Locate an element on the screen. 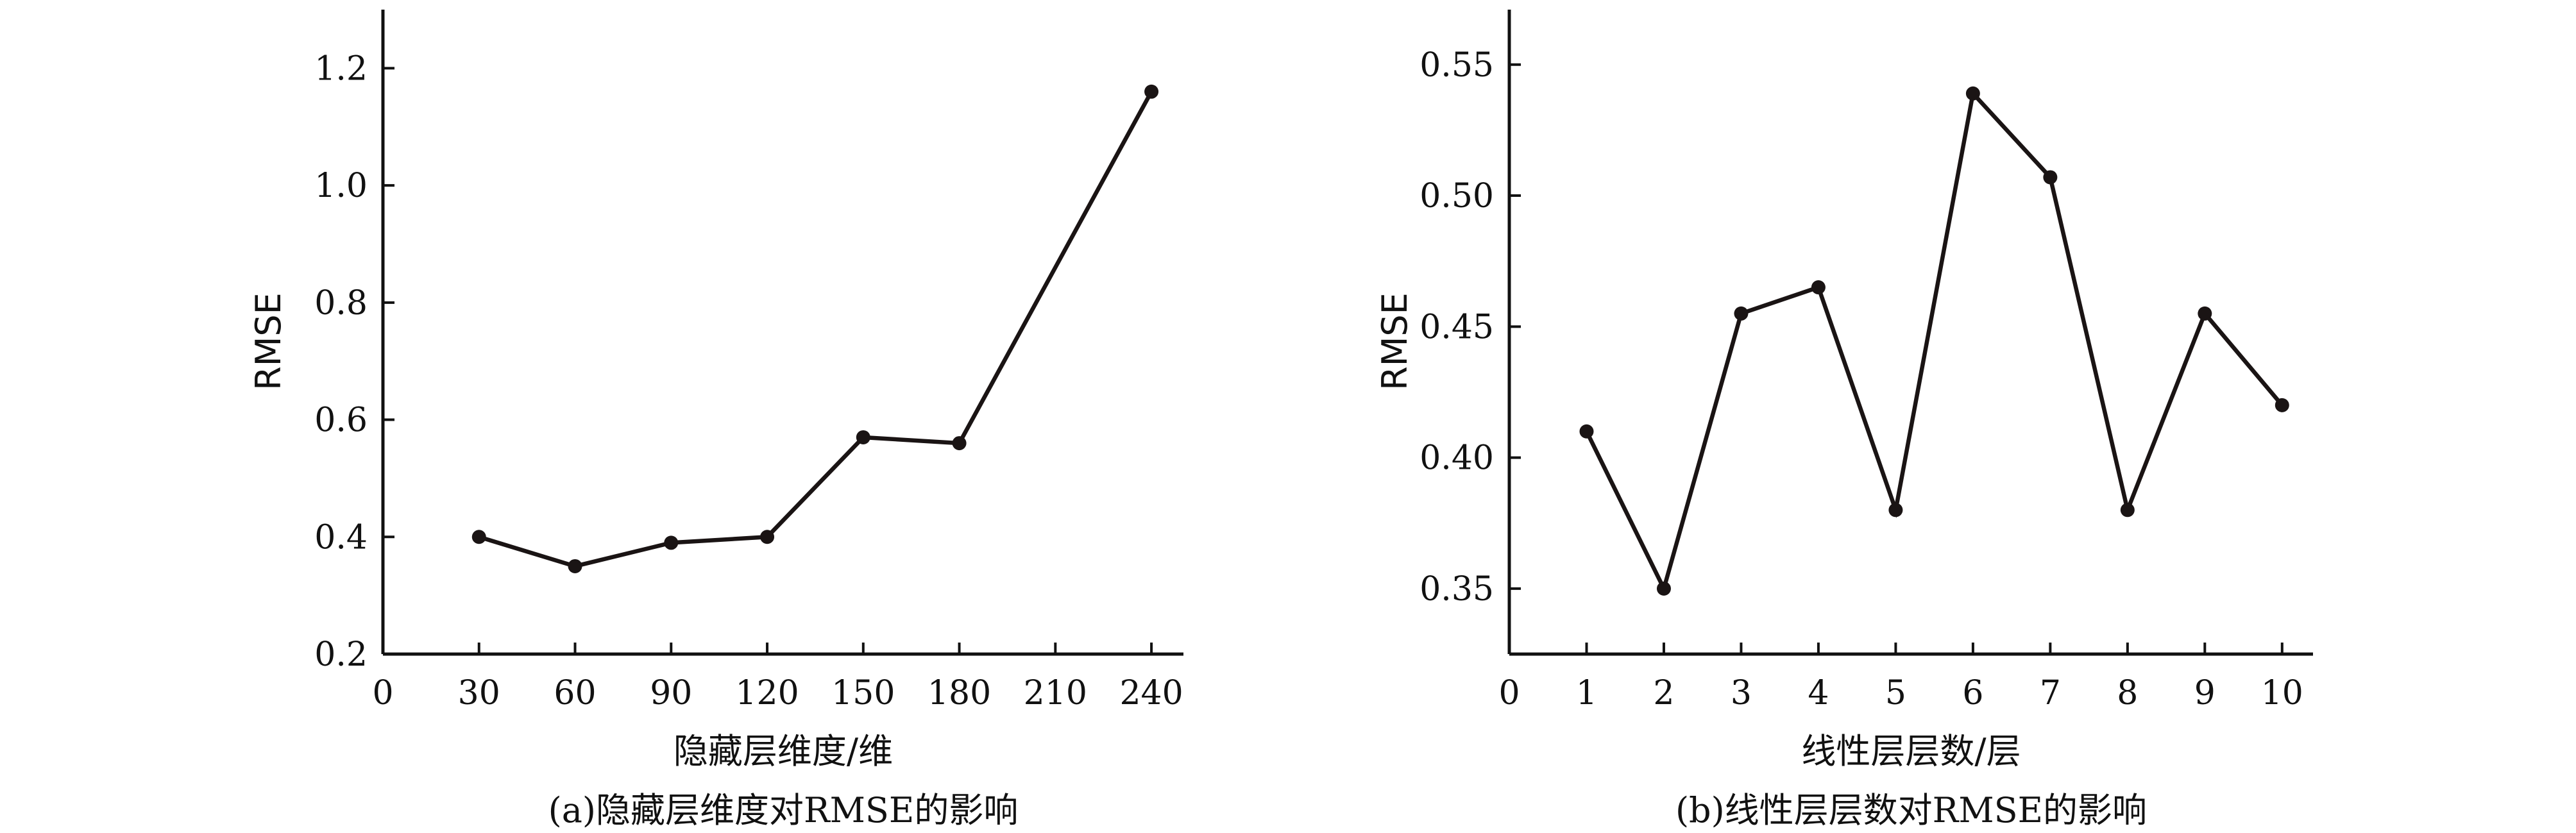 The width and height of the screenshot is (2576, 833). x-axis-label: 隐藏层维度/维 is located at coordinates (783, 751).